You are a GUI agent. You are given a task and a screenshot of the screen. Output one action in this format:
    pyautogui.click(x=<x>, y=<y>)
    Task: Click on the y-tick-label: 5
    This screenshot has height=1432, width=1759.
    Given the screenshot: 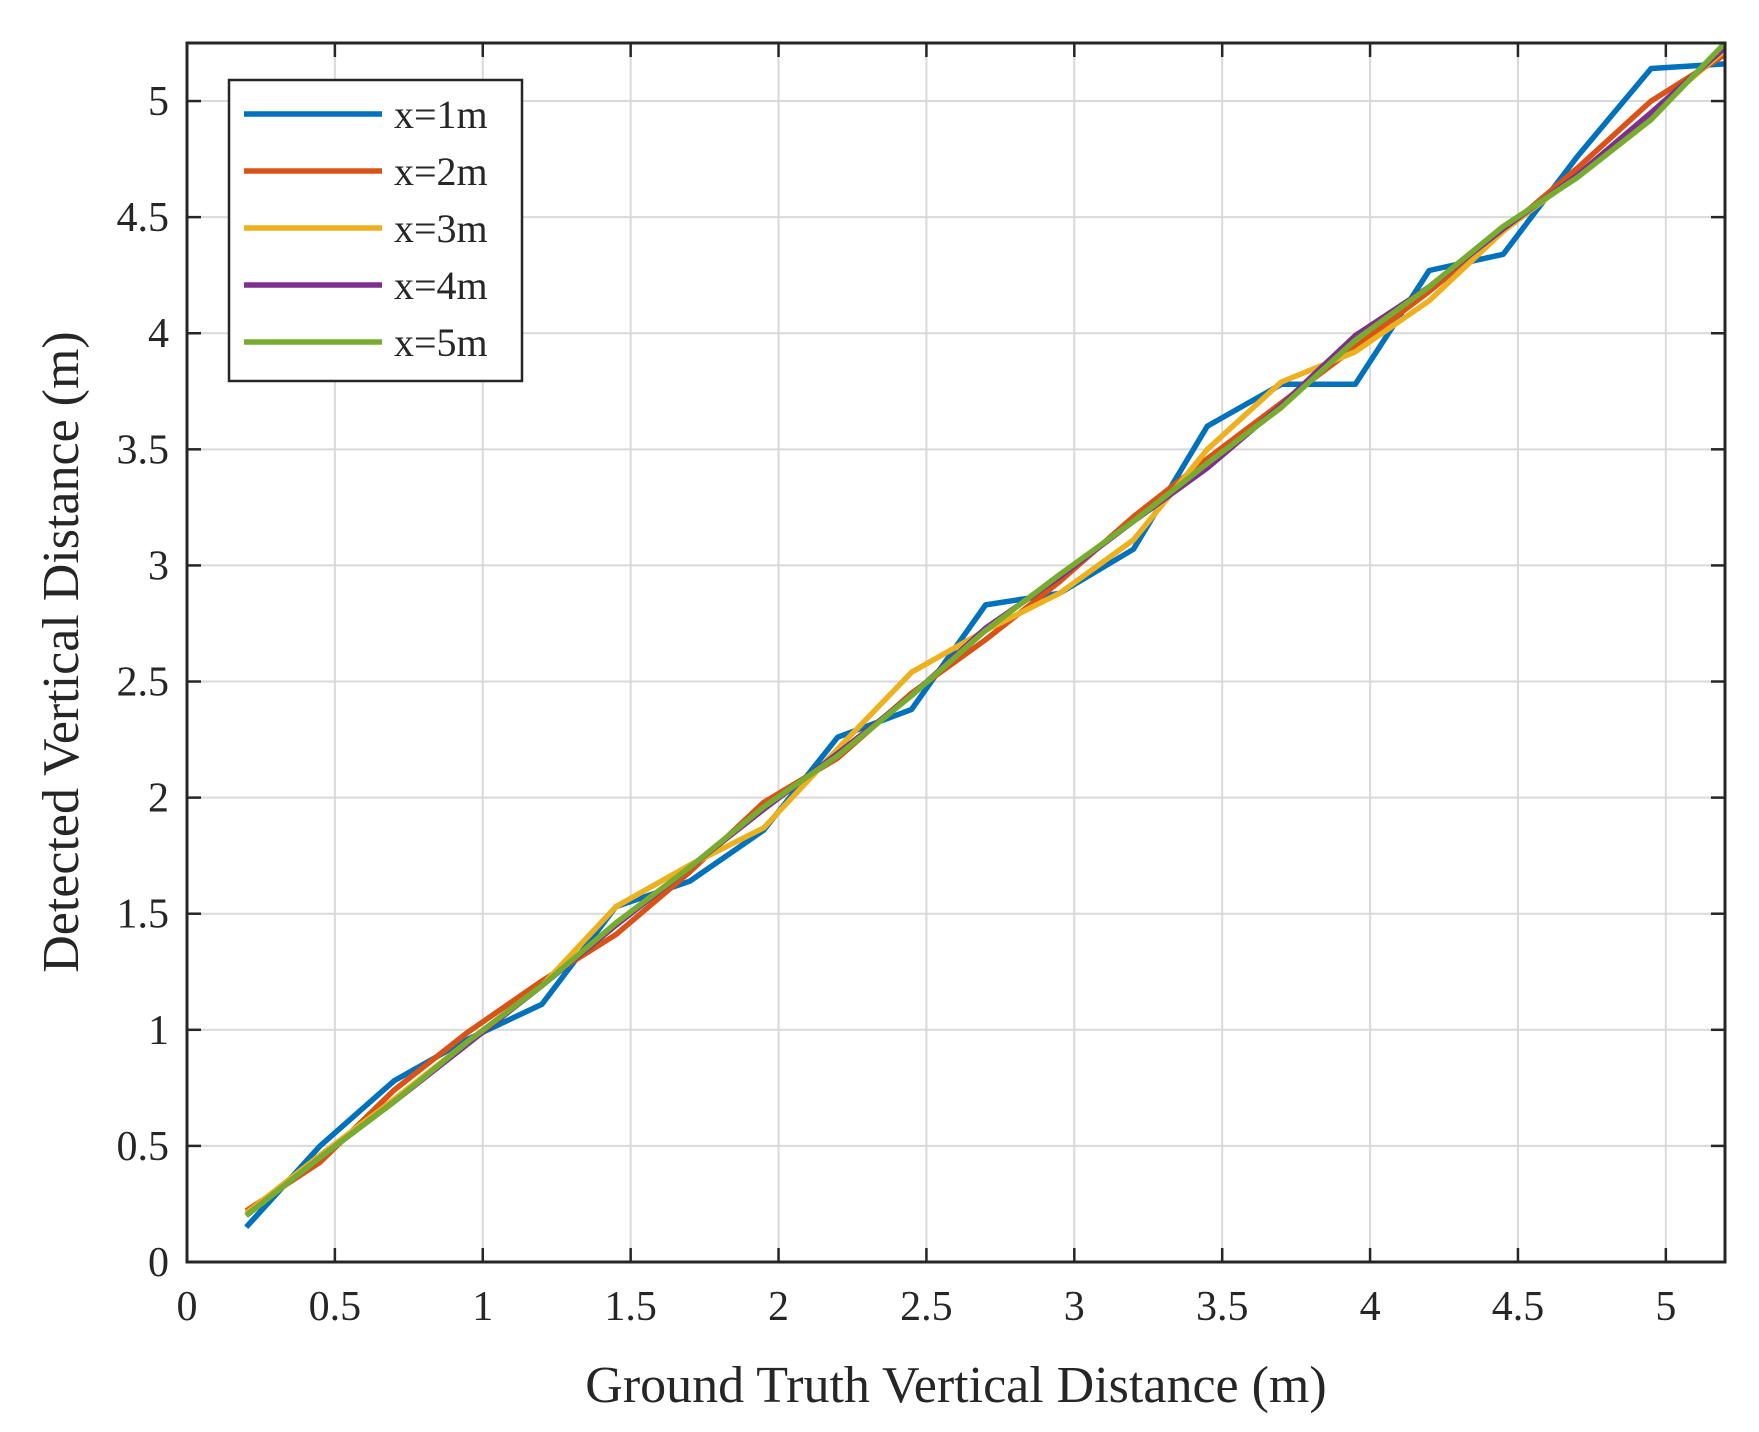 What is the action you would take?
    pyautogui.click(x=158, y=102)
    